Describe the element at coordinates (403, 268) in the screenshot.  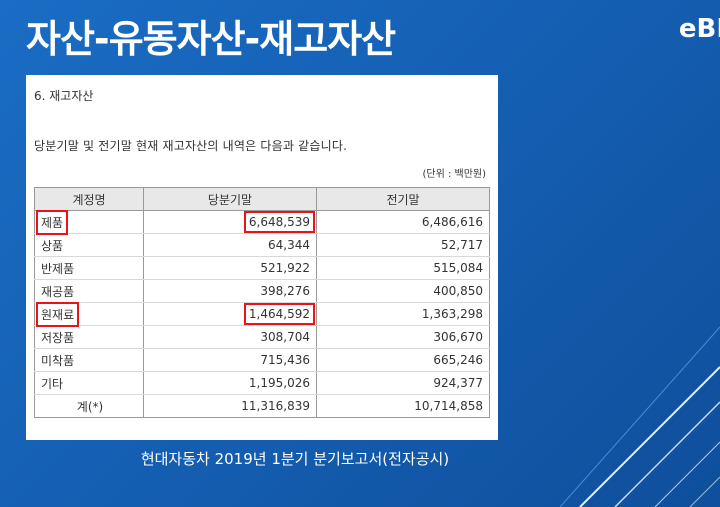
I see `previous-value-cell: 515,084` at that location.